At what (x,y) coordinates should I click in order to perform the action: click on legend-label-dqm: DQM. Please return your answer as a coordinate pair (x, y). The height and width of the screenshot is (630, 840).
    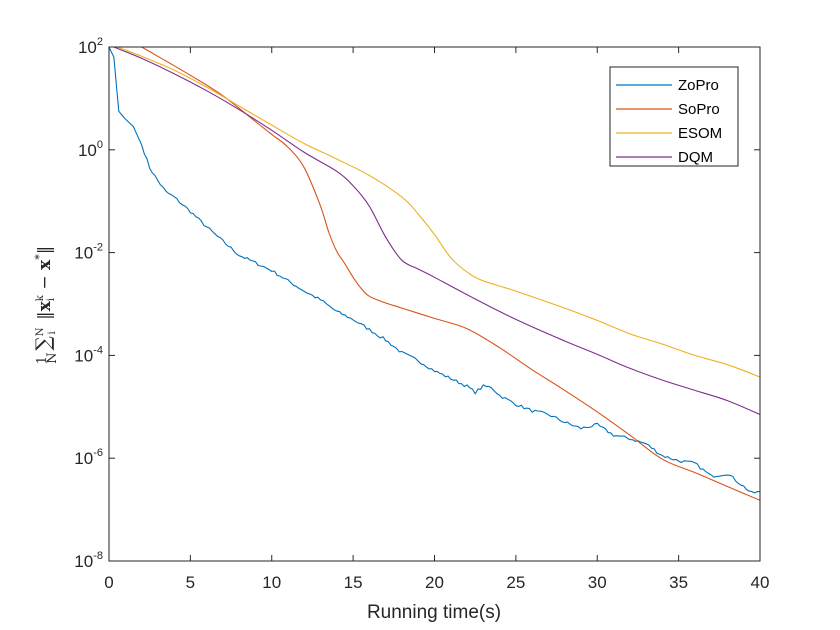
    Looking at the image, I should click on (695, 157).